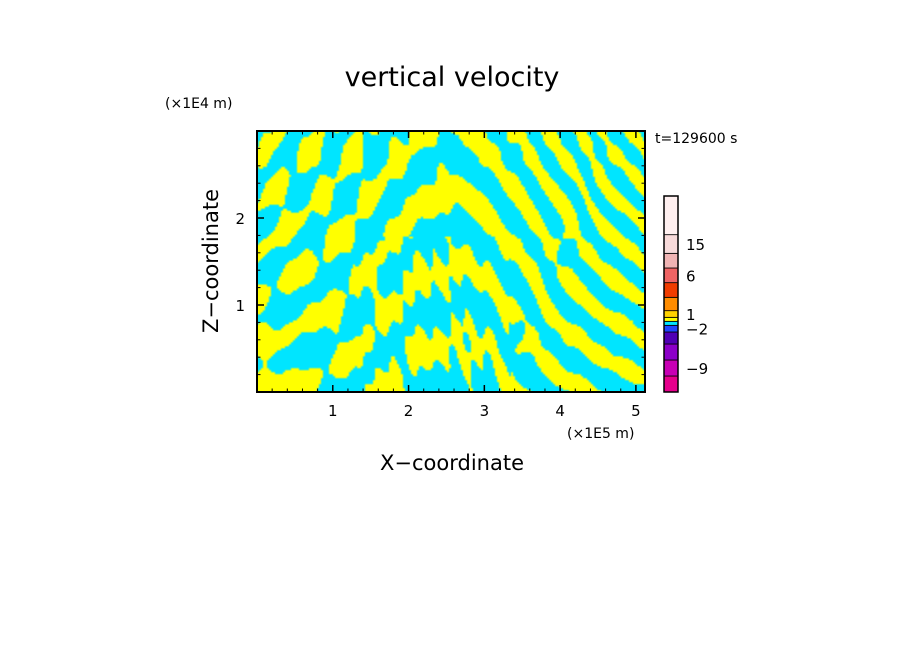 This screenshot has height=654, width=904. What do you see at coordinates (697, 330) in the screenshot?
I see `colorbar-tick-label: −2` at bounding box center [697, 330].